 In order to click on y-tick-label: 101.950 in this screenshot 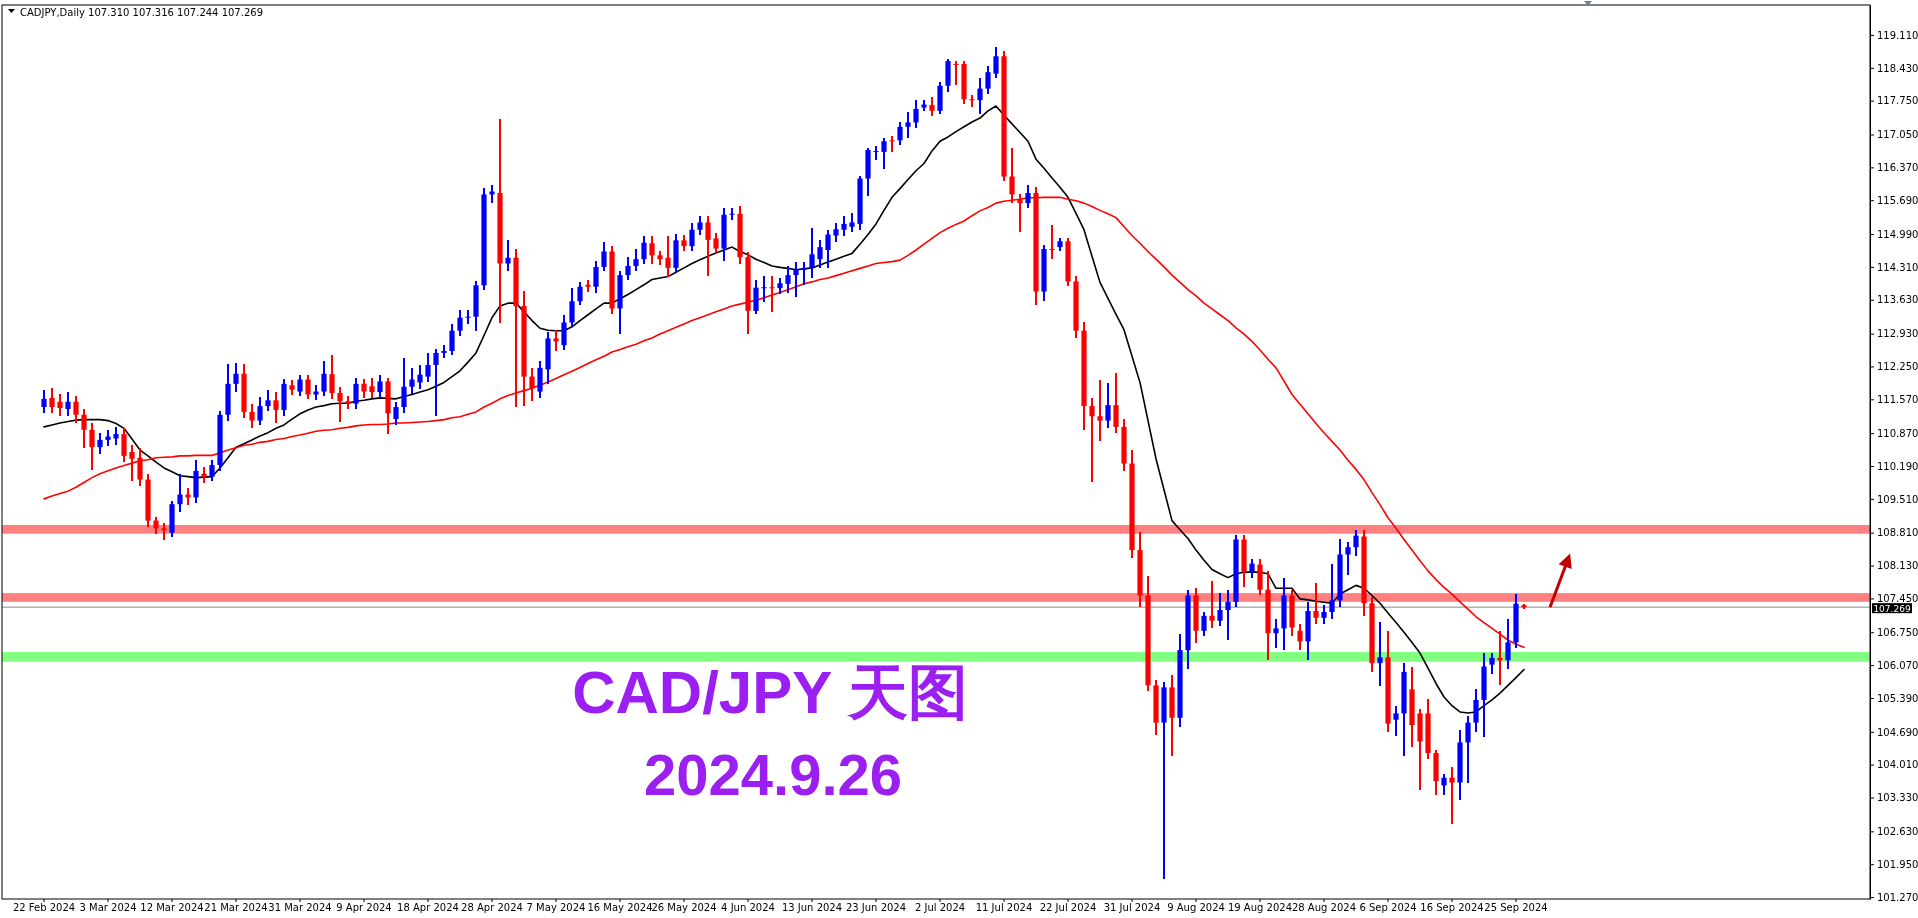, I will do `click(1897, 864)`.